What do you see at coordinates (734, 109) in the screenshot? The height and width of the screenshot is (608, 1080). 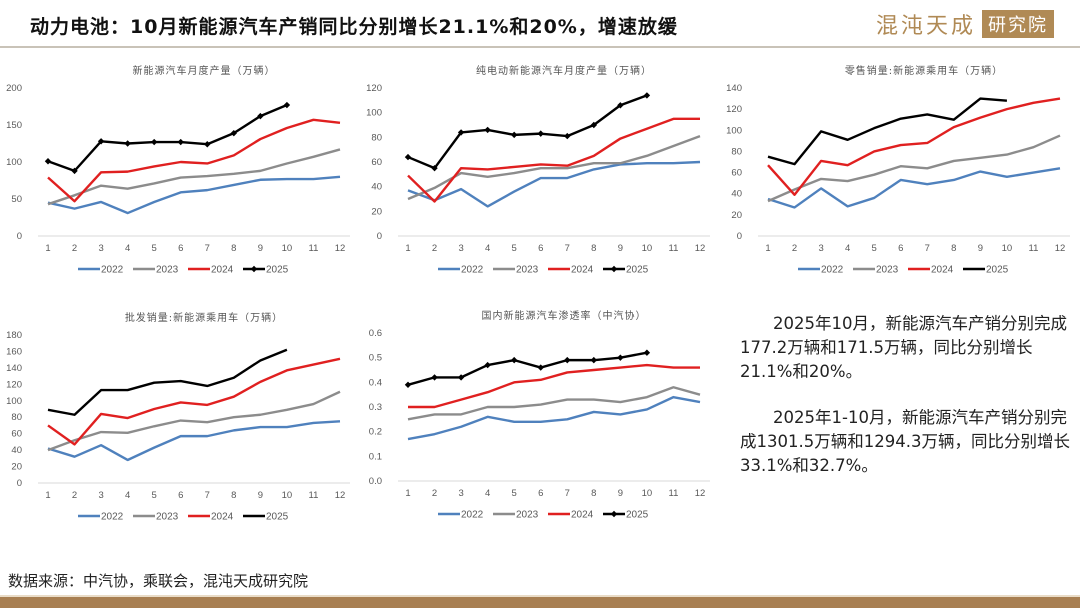 I see `y-tick-label: 120` at bounding box center [734, 109].